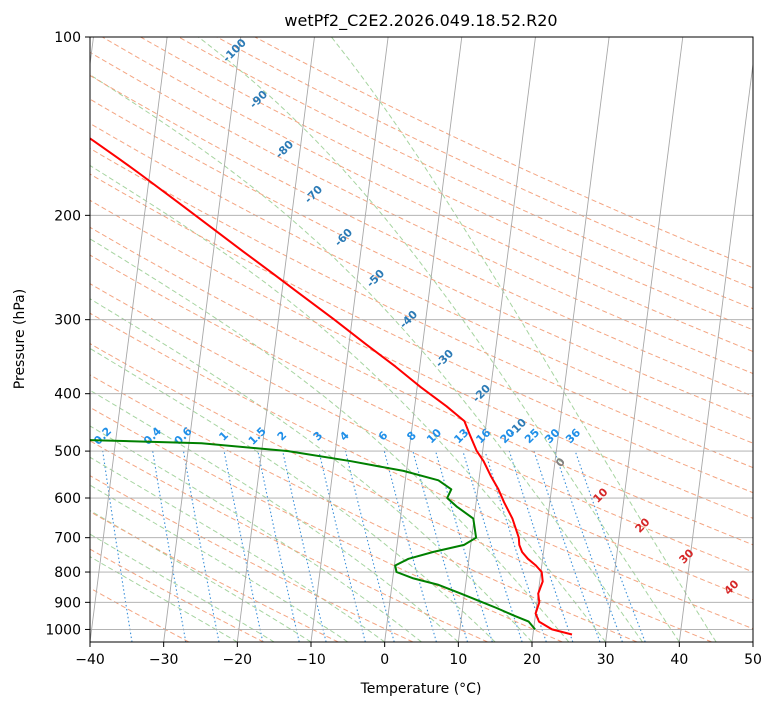  I want to click on y-tick-label: 900, so click(67, 603).